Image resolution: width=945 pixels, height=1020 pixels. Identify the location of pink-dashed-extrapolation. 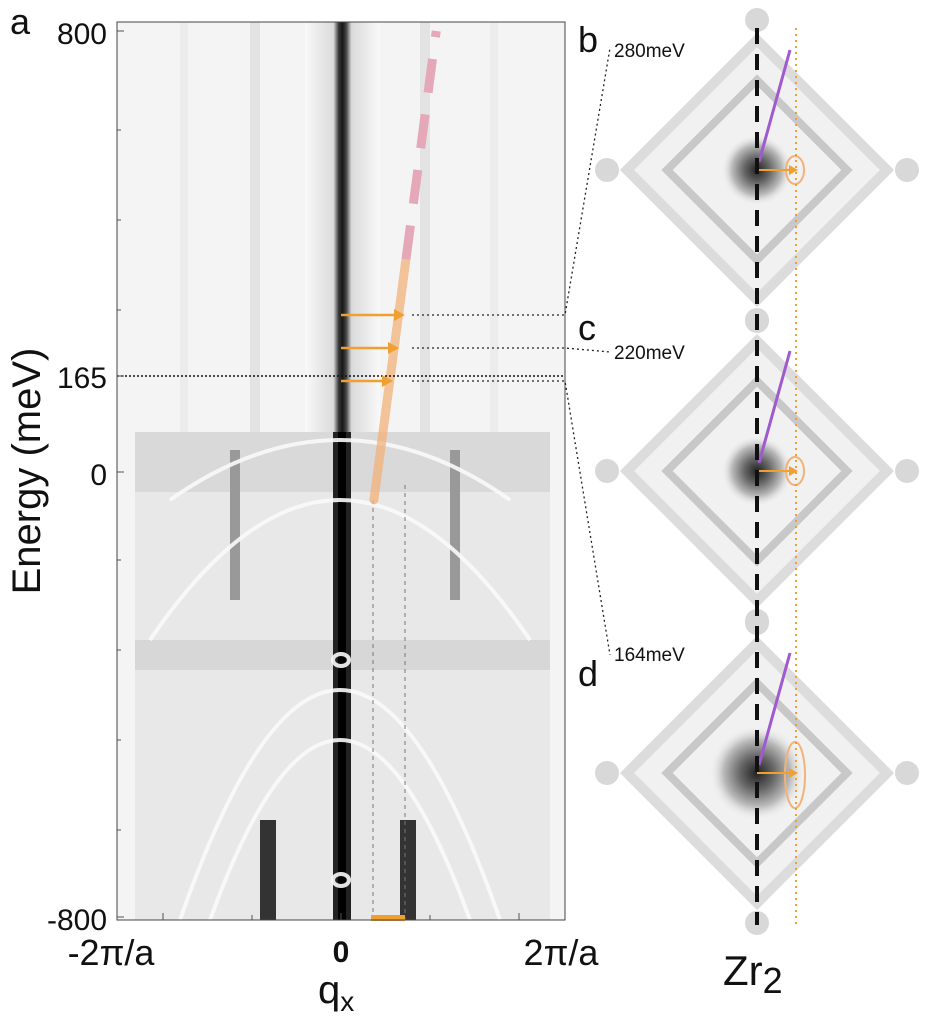
(421, 145).